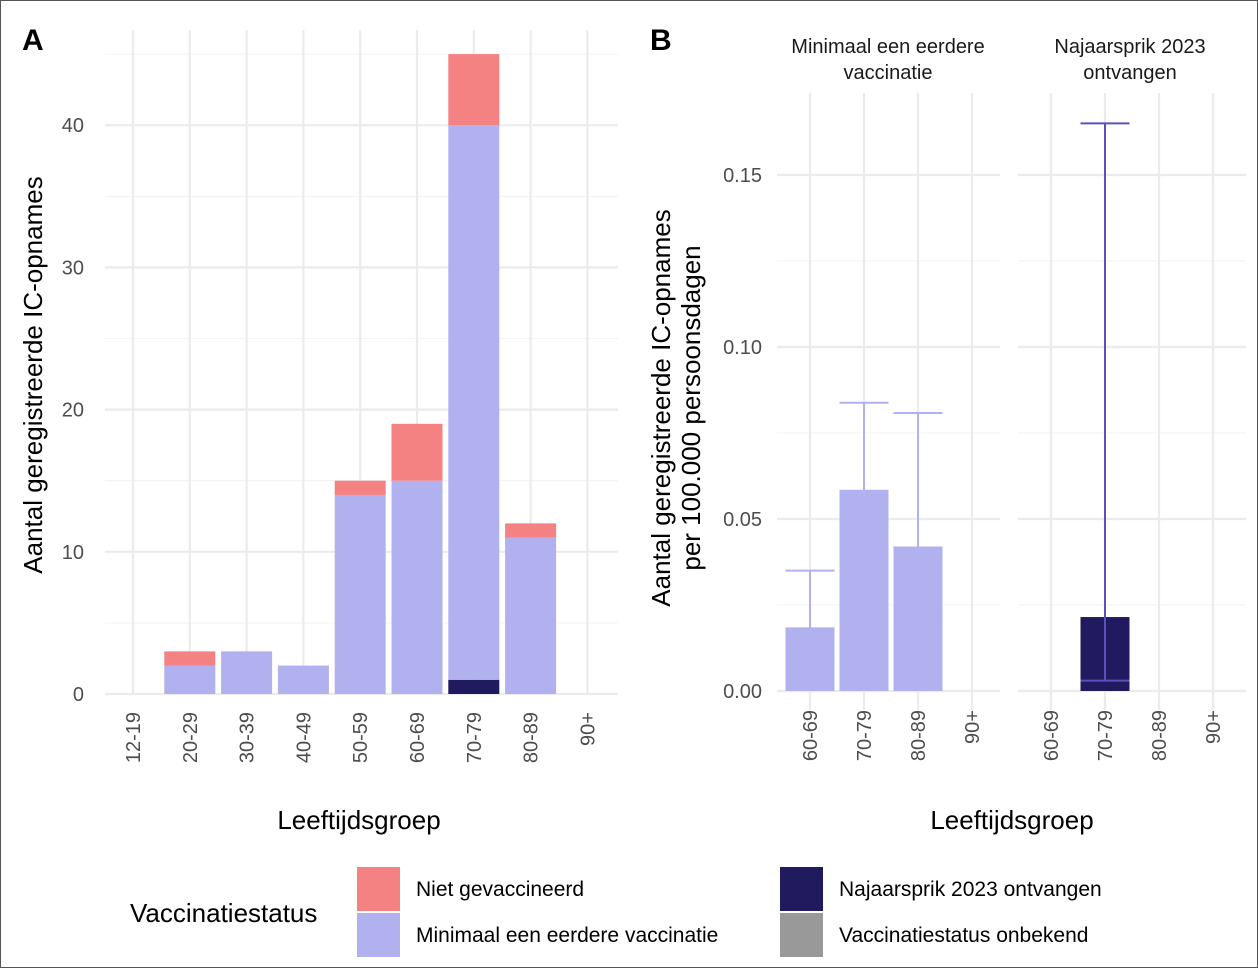 The height and width of the screenshot is (968, 1258). What do you see at coordinates (191, 737) in the screenshot?
I see `panel-a-x-tick-label: 20-29` at bounding box center [191, 737].